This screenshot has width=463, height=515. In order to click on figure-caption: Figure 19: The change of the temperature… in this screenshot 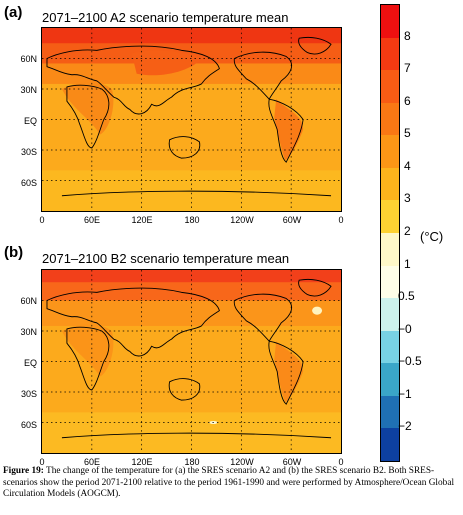, I will do `click(232, 483)`.